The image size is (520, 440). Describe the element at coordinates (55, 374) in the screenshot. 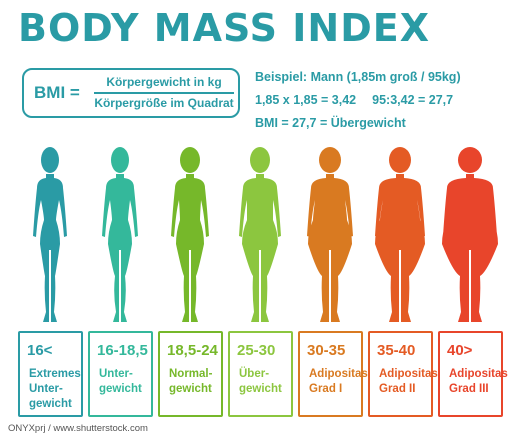

I see `label-line1: Extremes` at that location.